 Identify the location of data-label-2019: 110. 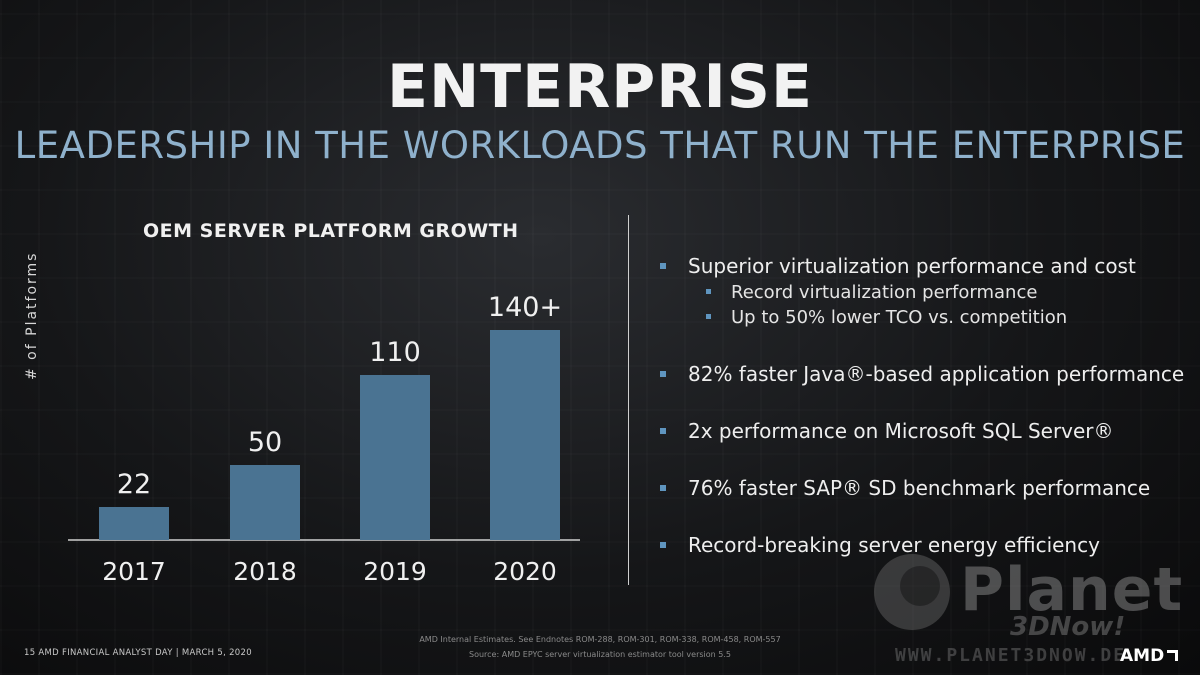
(395, 352).